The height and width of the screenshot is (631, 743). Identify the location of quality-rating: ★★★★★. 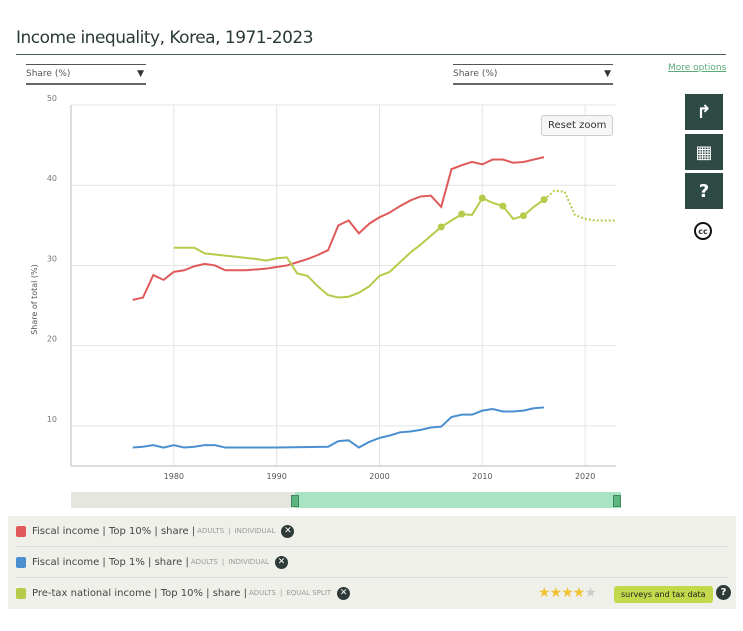
(567, 593).